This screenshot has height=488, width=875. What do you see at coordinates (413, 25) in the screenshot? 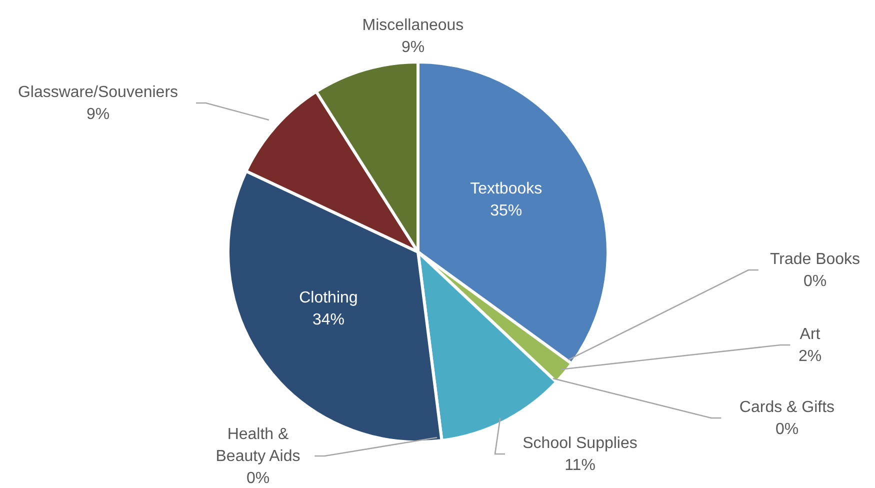
I see `slice-label: Miscellaneous` at bounding box center [413, 25].